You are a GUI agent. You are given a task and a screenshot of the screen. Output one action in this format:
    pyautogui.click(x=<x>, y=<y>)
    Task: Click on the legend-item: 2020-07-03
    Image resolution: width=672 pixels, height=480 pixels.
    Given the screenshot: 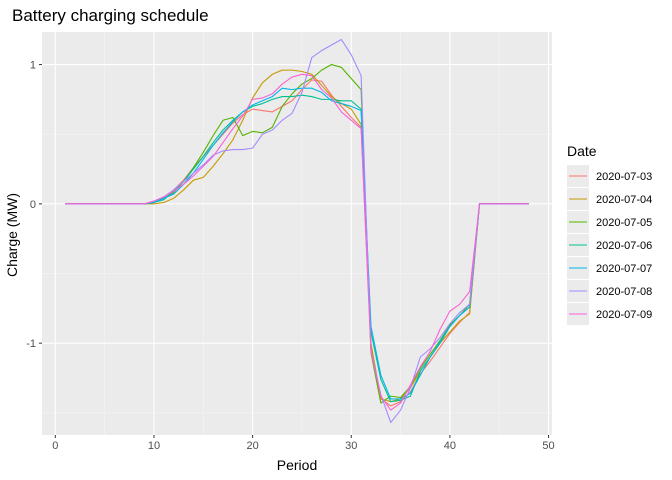 What is the action you would take?
    pyautogui.click(x=609, y=176)
    